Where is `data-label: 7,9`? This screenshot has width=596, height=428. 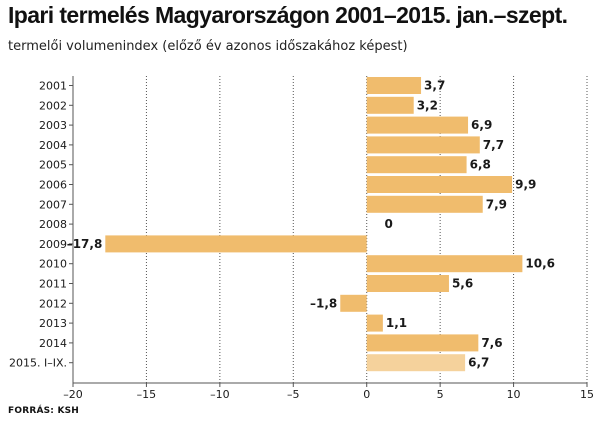 data-label: 7,9 is located at coordinates (496, 204).